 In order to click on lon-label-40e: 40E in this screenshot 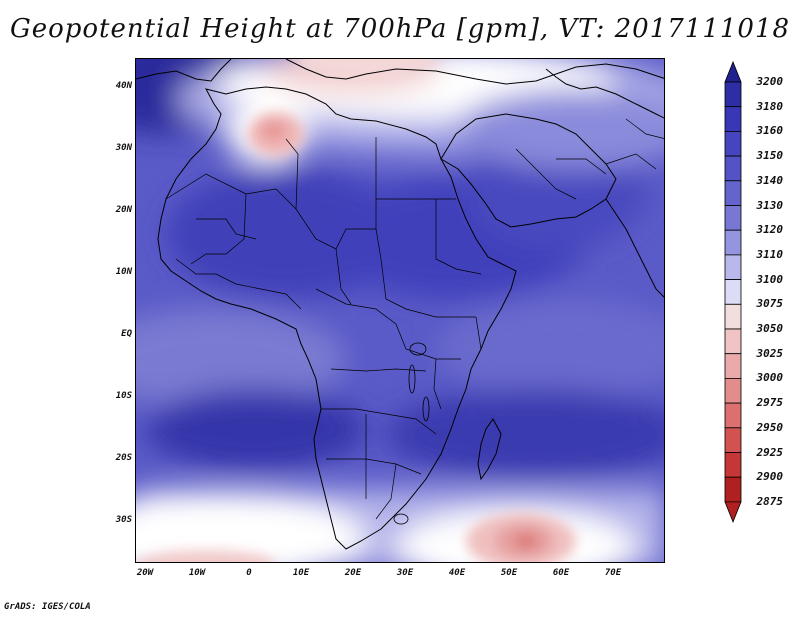, I will do `click(457, 573)`.